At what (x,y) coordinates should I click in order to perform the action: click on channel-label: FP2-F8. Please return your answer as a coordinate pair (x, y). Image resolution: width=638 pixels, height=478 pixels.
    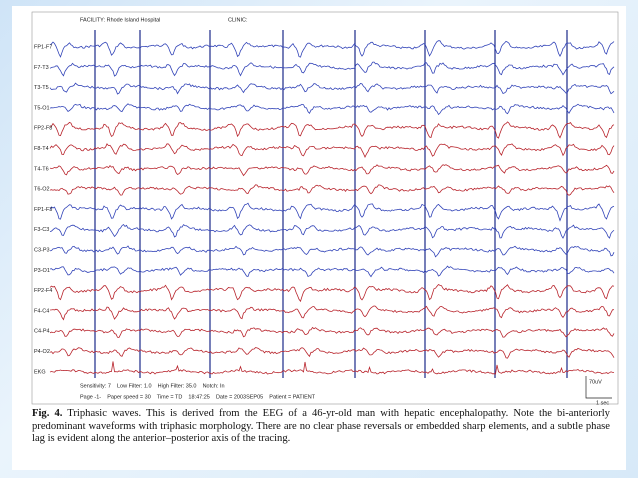
    Looking at the image, I should click on (43, 129).